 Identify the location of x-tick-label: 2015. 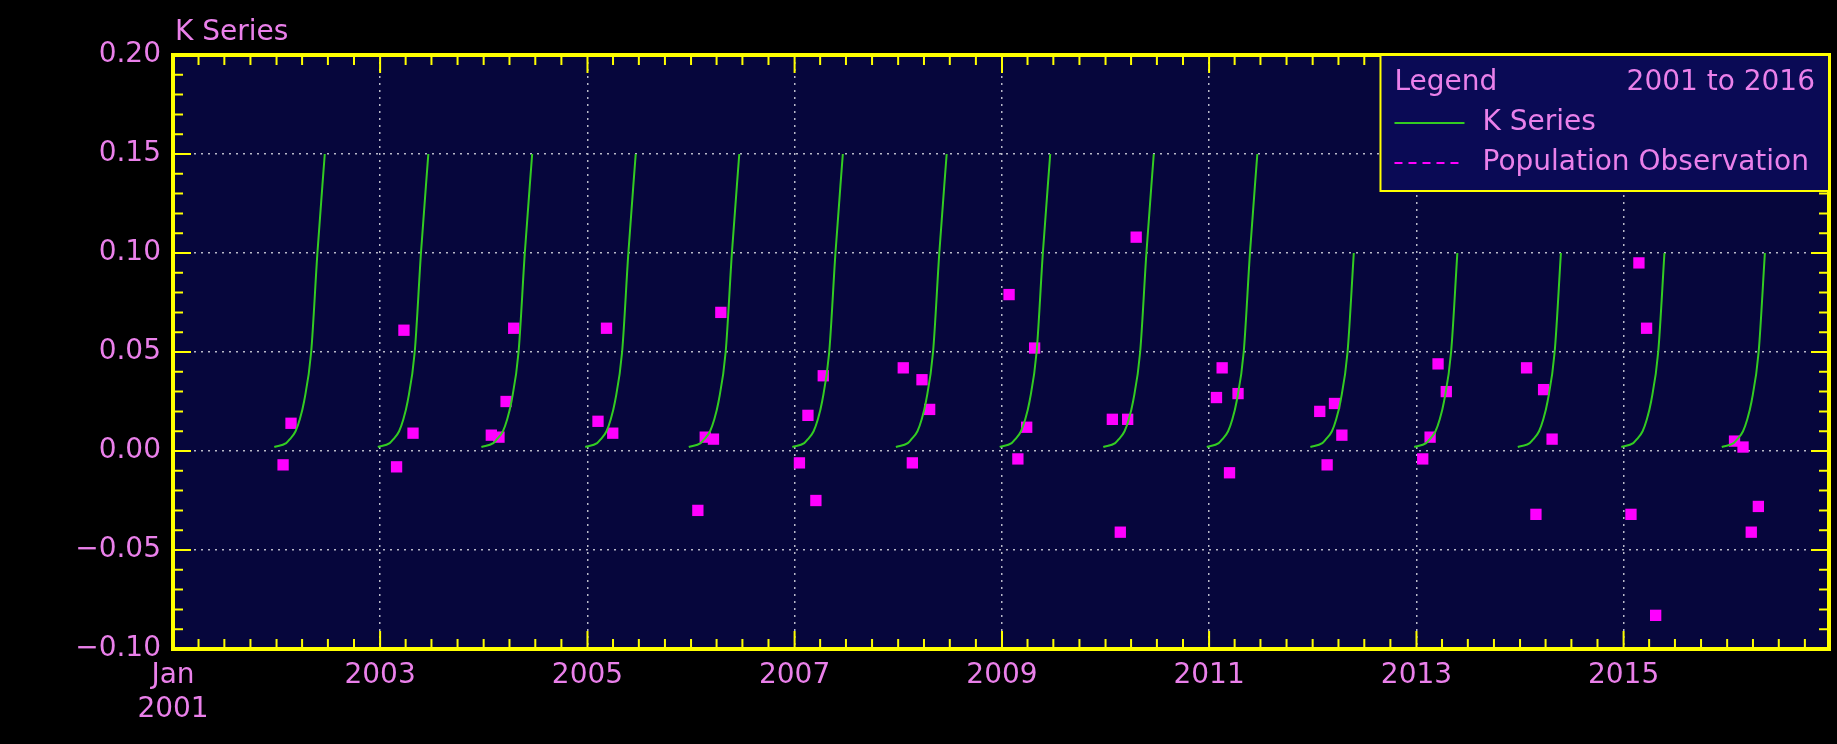
(1623, 674).